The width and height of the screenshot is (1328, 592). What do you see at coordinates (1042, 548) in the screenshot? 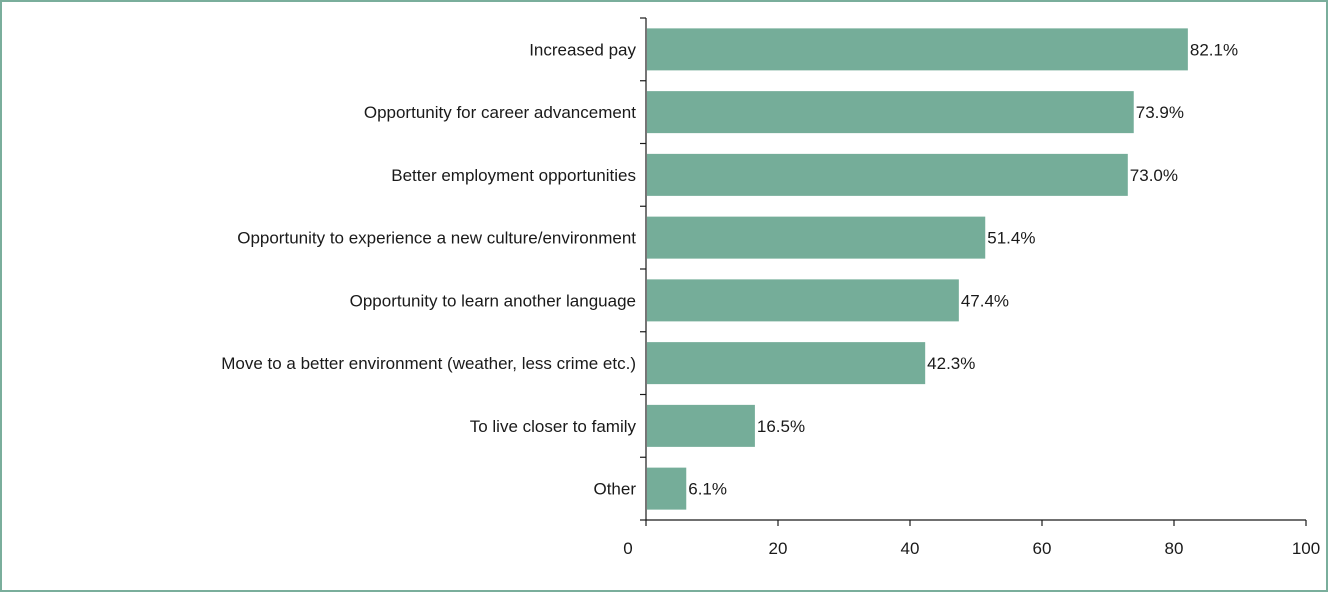
I see `x-tick-label: 60` at bounding box center [1042, 548].